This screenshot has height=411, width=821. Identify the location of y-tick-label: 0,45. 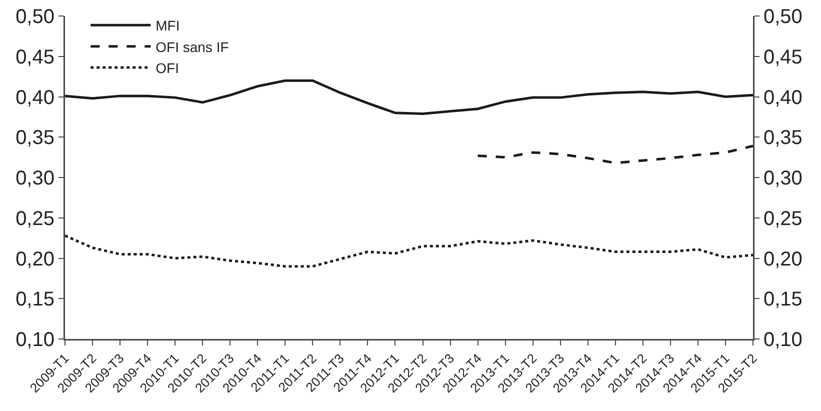
(35, 57).